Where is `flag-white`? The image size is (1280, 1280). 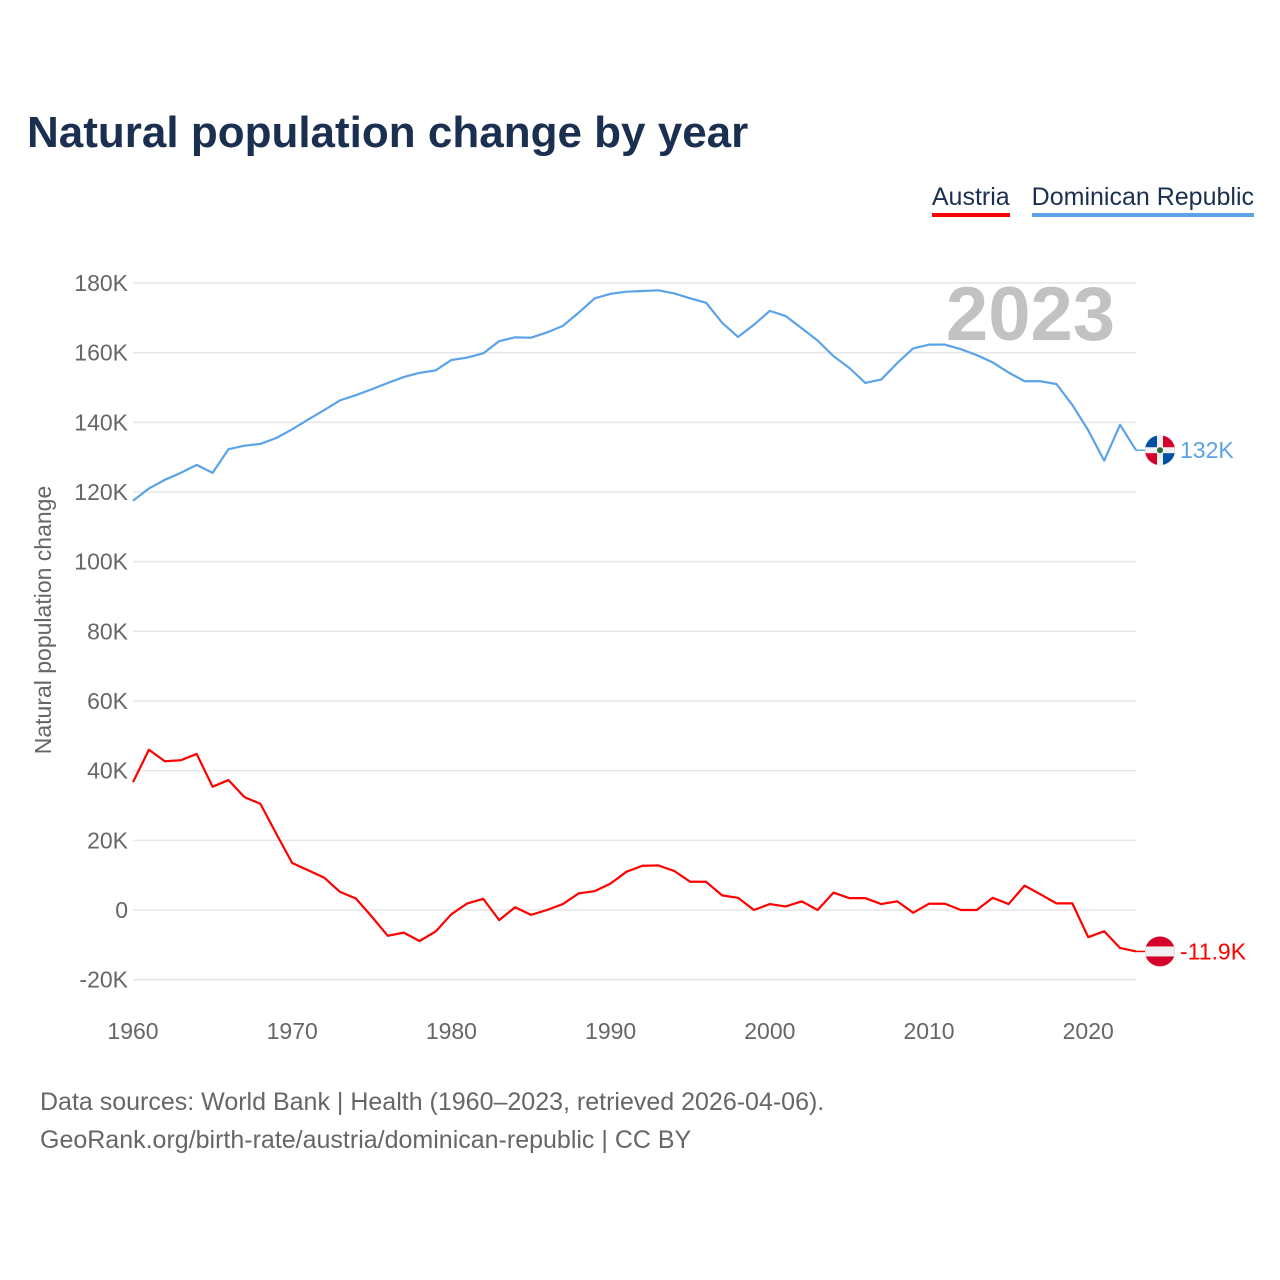
flag-white is located at coordinates (1160, 951).